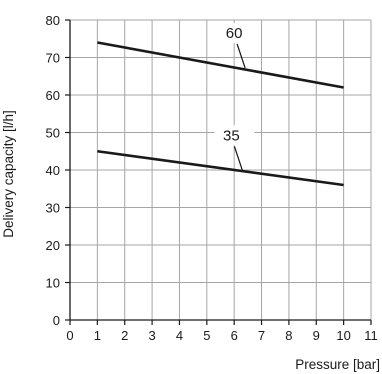 The image size is (382, 374). I want to click on x-tick-label: 2, so click(124, 335).